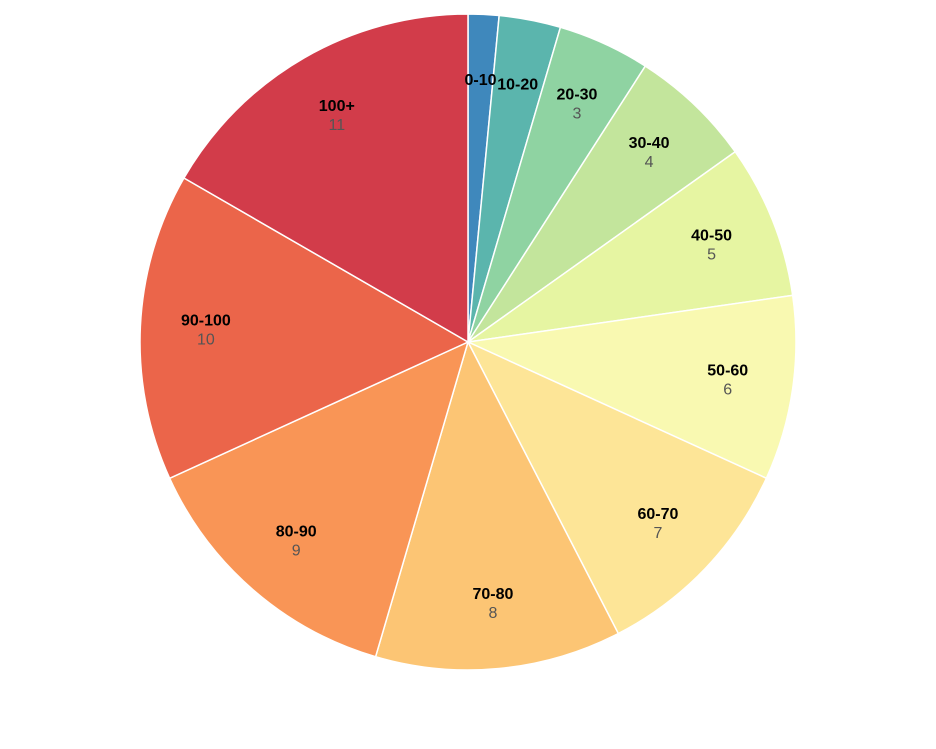 This screenshot has height=749, width=936. What do you see at coordinates (336, 125) in the screenshot?
I see `slice-value-100plus: 11` at bounding box center [336, 125].